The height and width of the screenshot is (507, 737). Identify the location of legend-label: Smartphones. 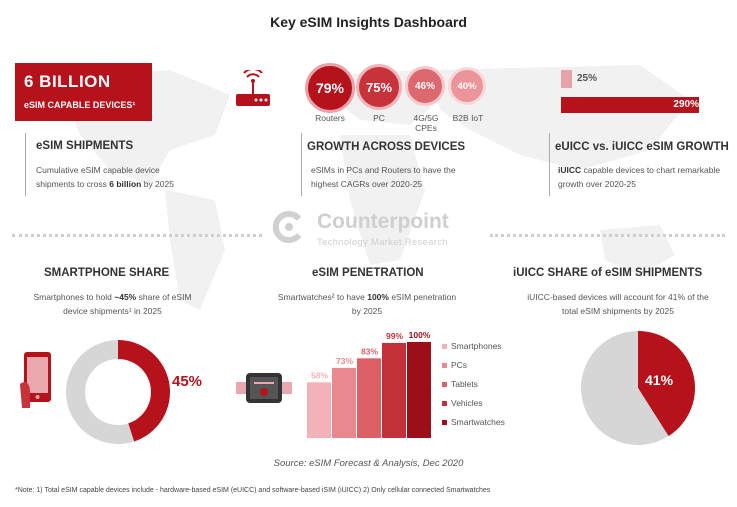
(476, 346).